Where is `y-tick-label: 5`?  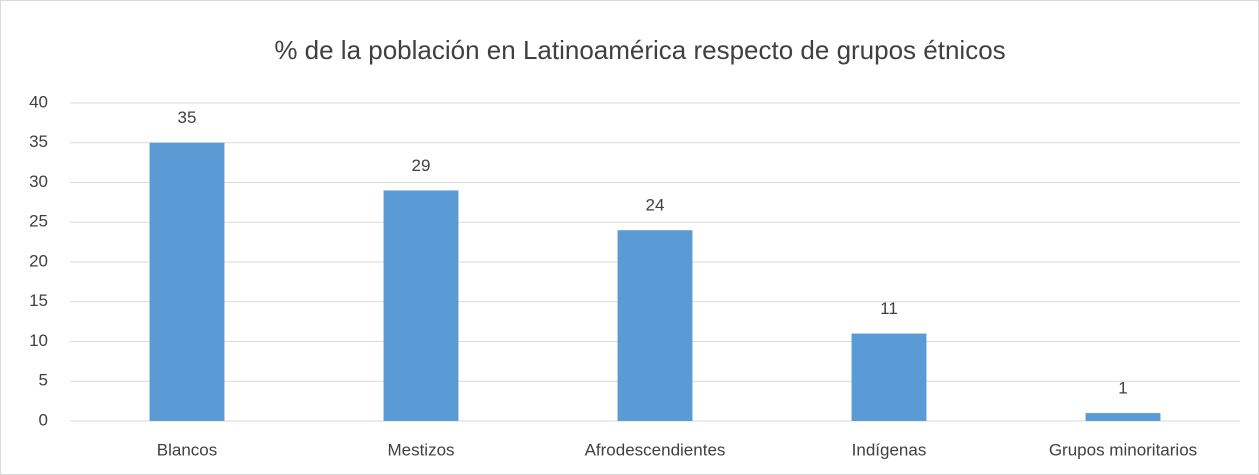 y-tick-label: 5 is located at coordinates (43, 380).